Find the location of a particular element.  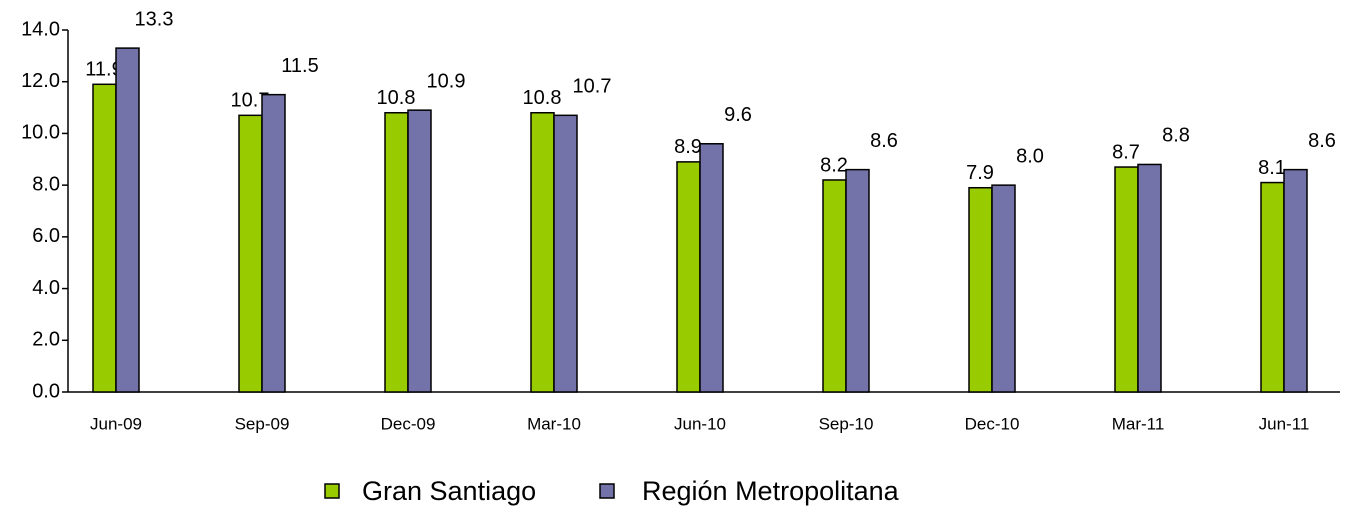

data-label: 9.6 is located at coordinates (738, 115).